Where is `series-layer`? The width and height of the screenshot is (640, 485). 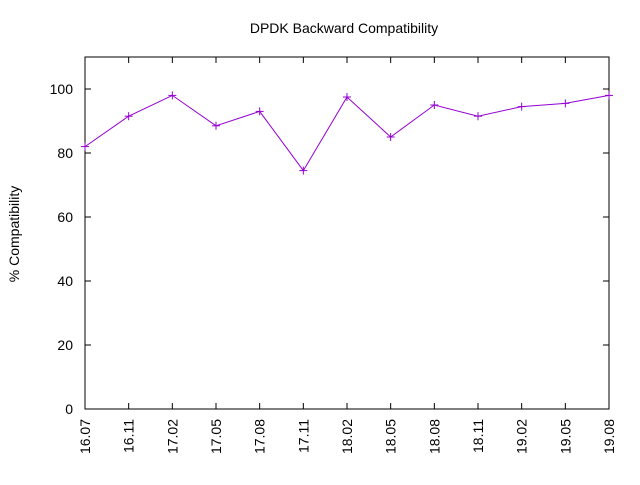
series-layer is located at coordinates (347, 133).